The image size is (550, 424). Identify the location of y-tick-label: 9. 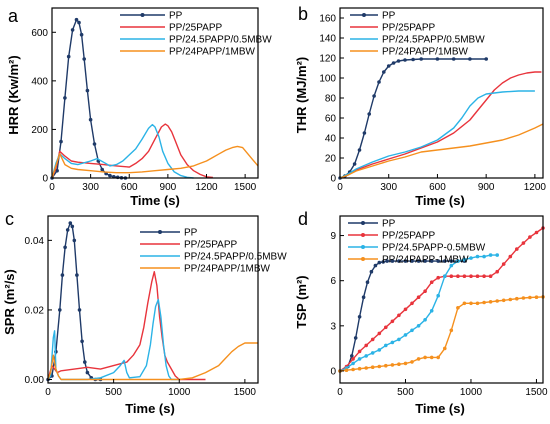
(333, 236).